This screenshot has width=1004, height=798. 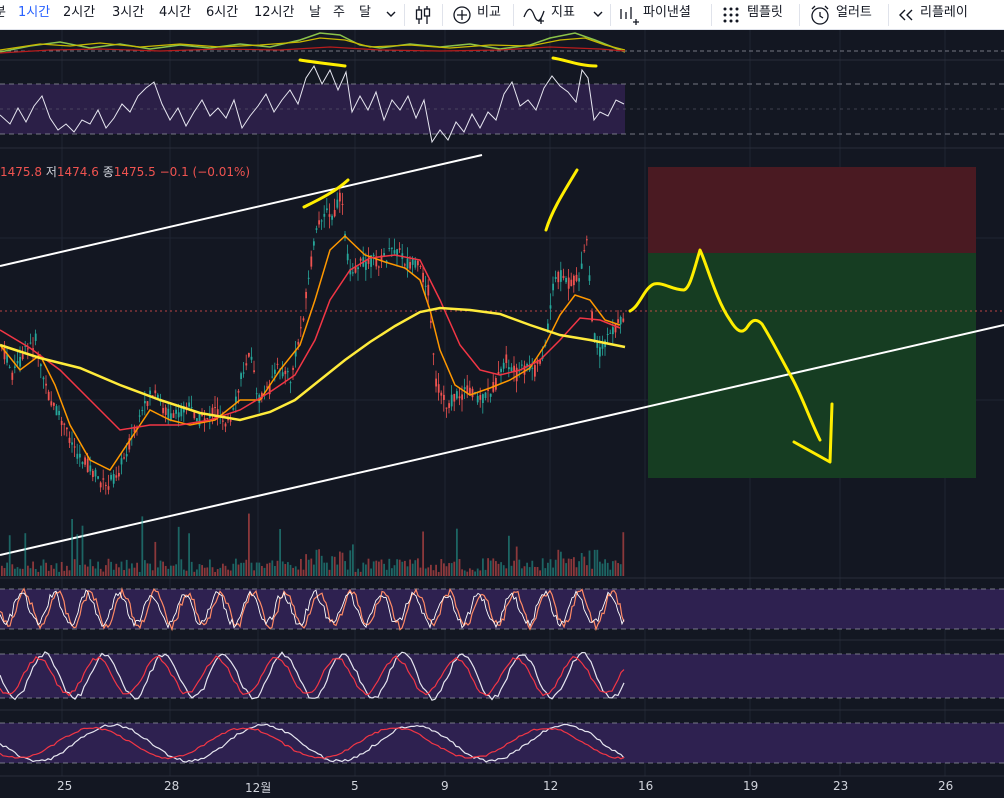 I want to click on interval-4h: 4시간, so click(x=175, y=12).